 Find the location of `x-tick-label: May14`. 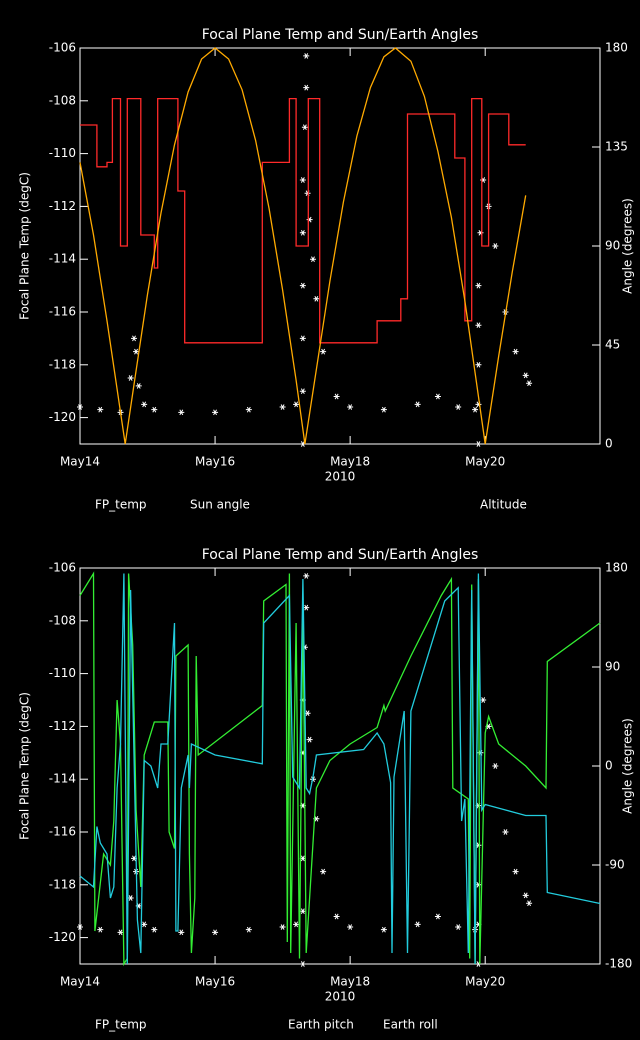

x-tick-label: May14 is located at coordinates (80, 462).